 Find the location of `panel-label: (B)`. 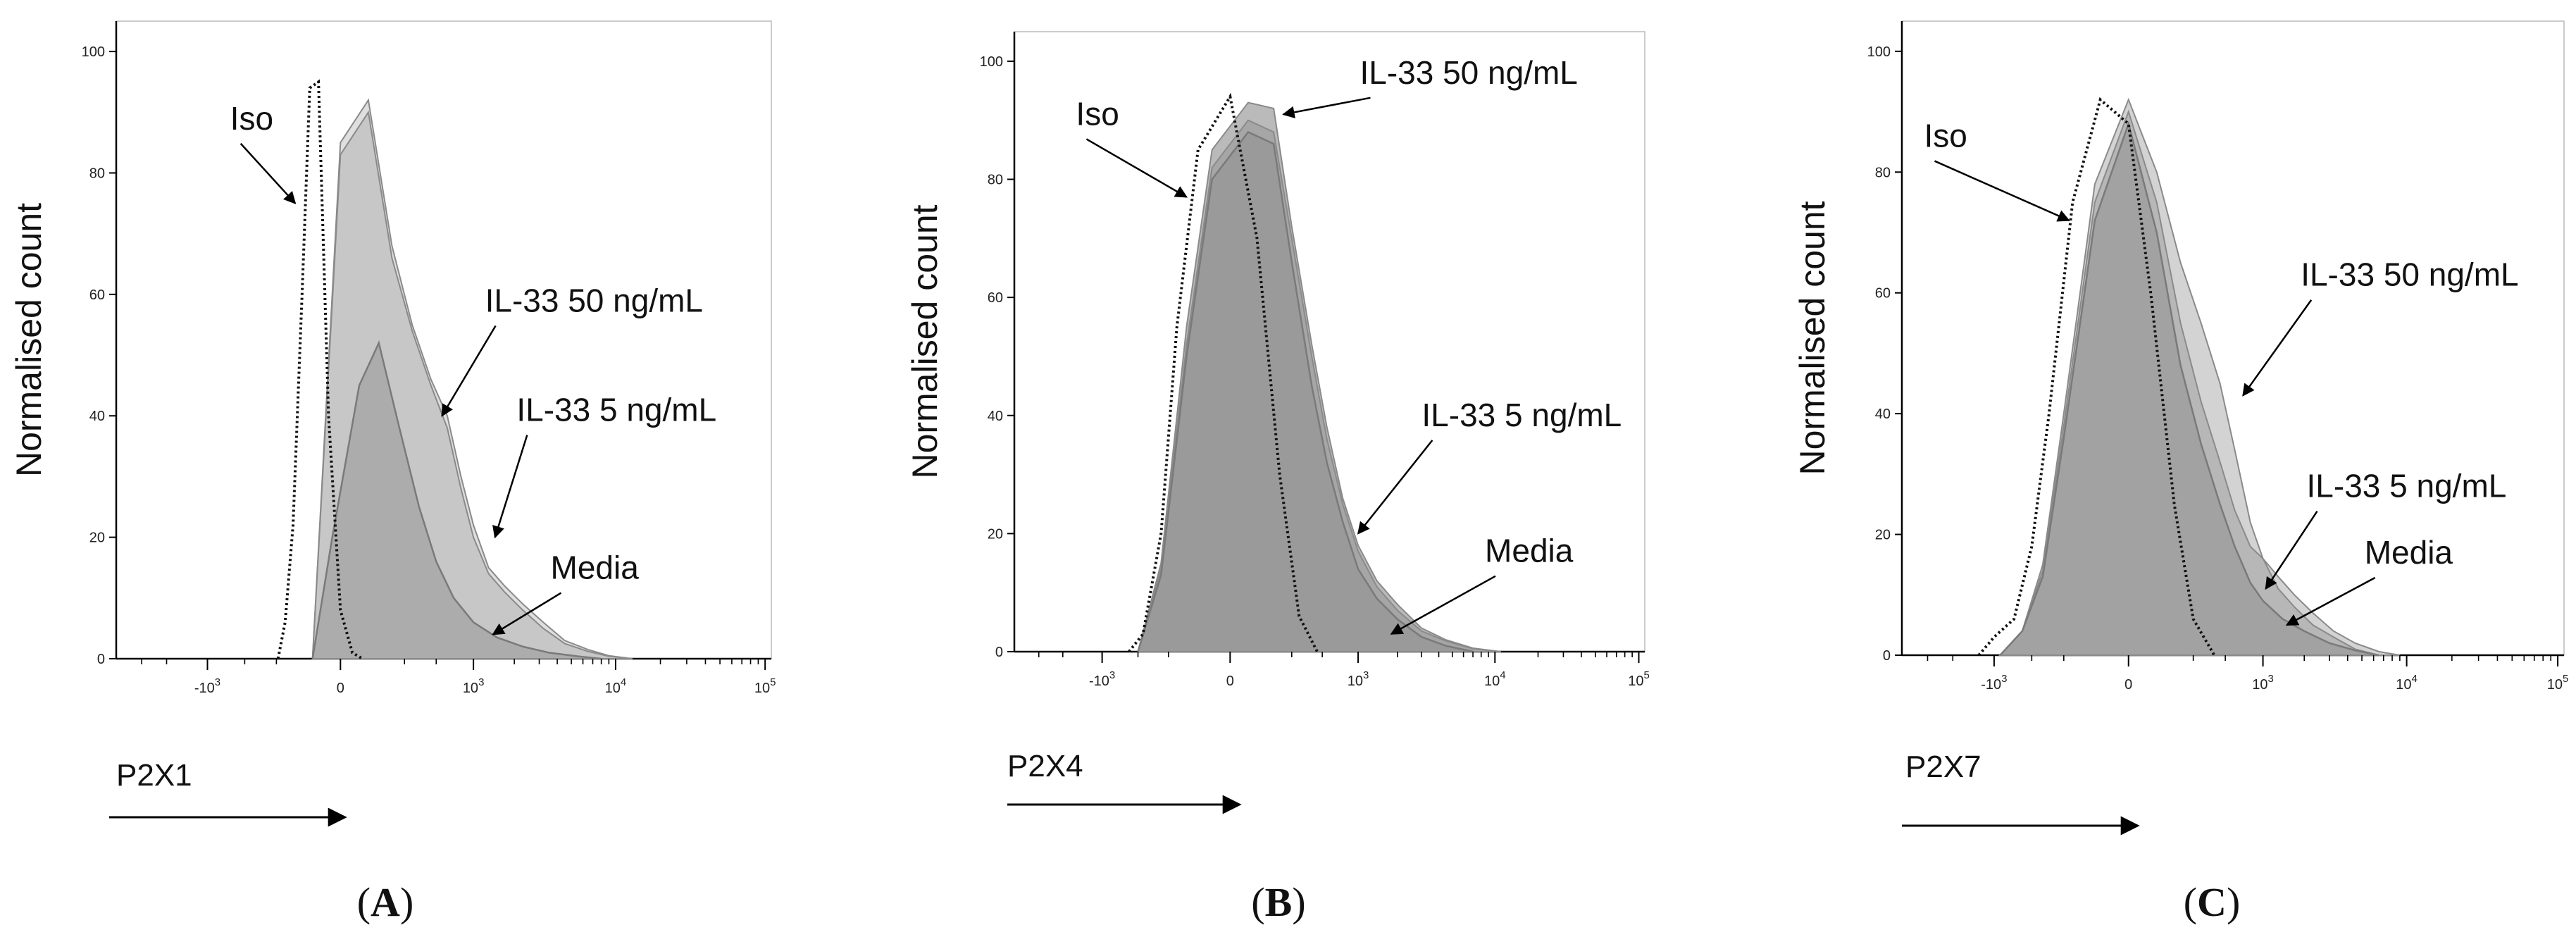

panel-label: (B) is located at coordinates (1278, 902).